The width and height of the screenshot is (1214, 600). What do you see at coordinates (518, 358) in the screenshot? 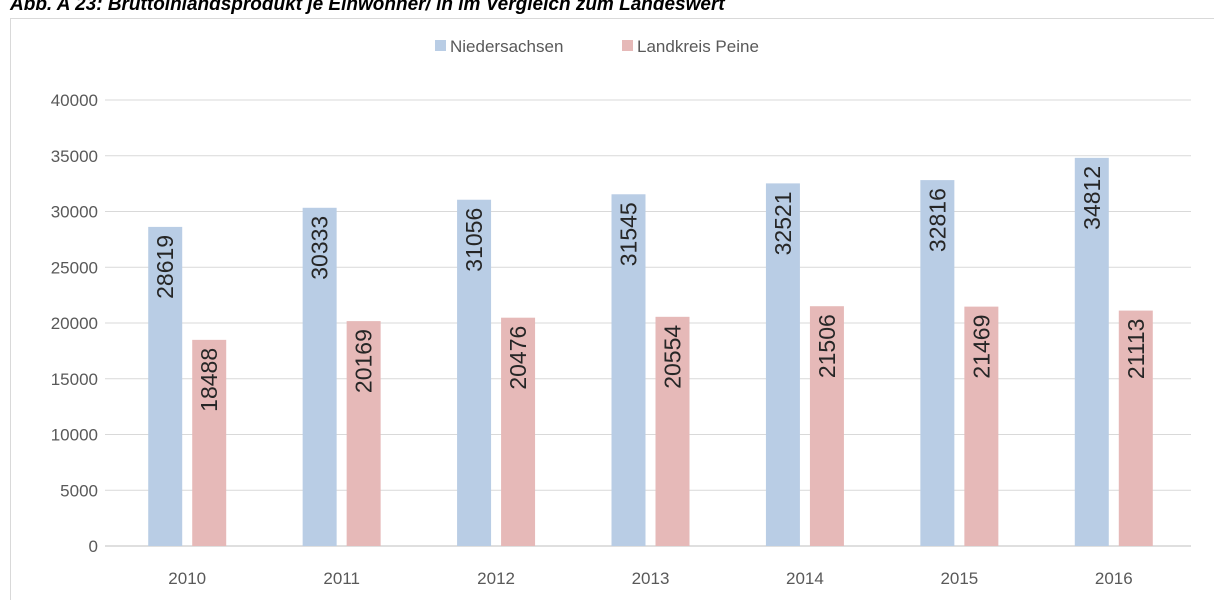
I see `value-label: 20476` at bounding box center [518, 358].